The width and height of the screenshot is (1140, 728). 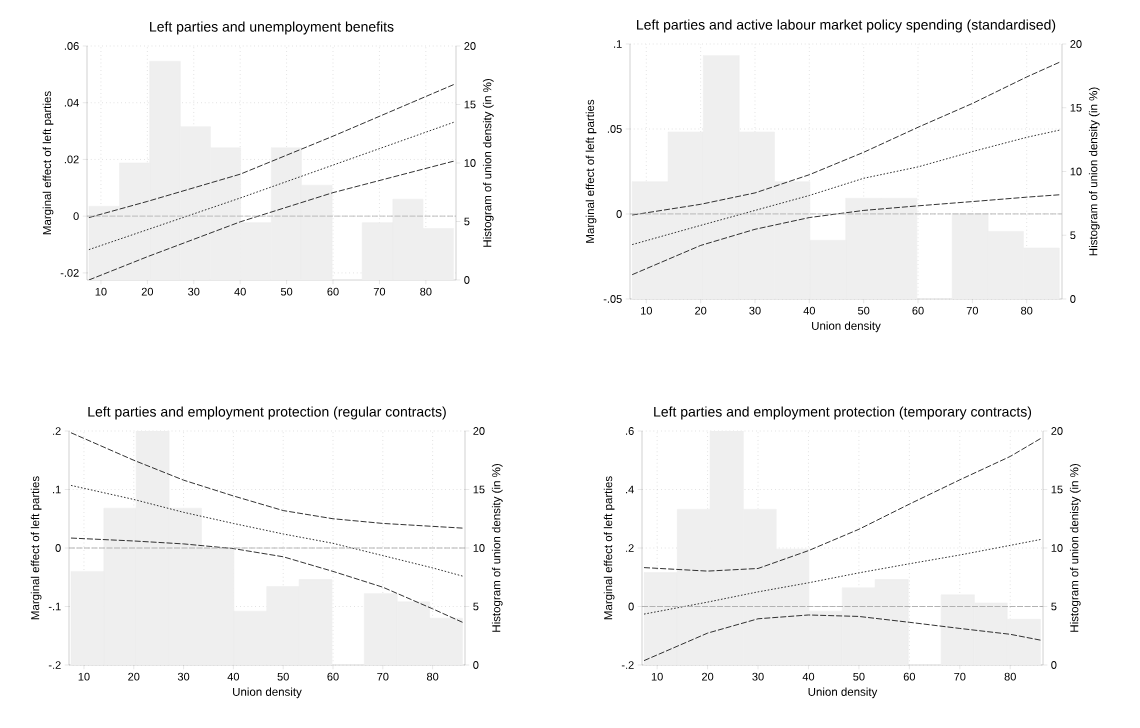 What do you see at coordinates (630, 489) in the screenshot?
I see `y-tick-label: .4` at bounding box center [630, 489].